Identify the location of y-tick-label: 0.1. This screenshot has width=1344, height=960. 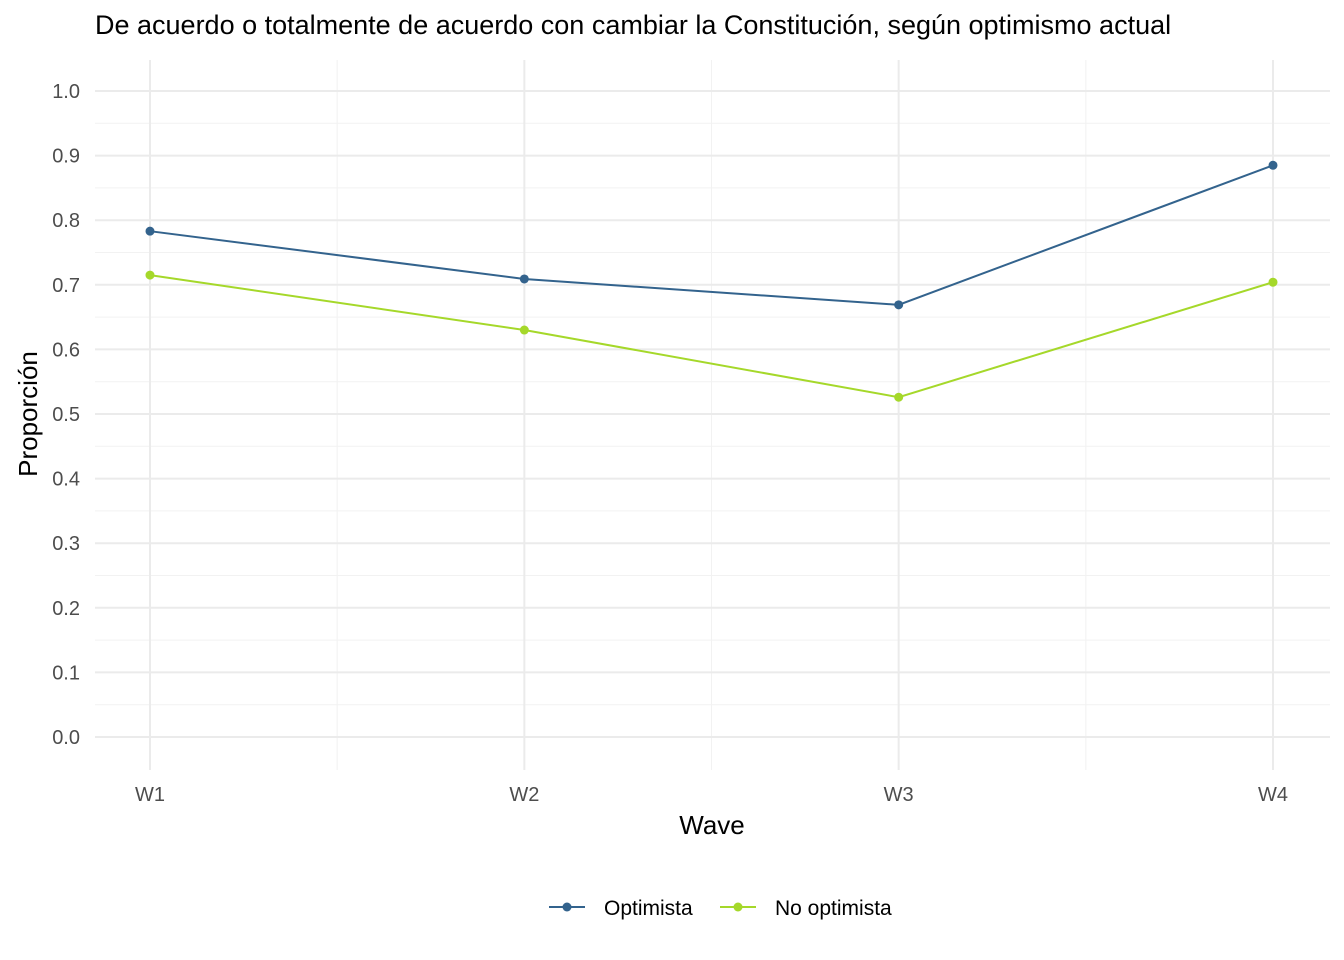
(66, 673).